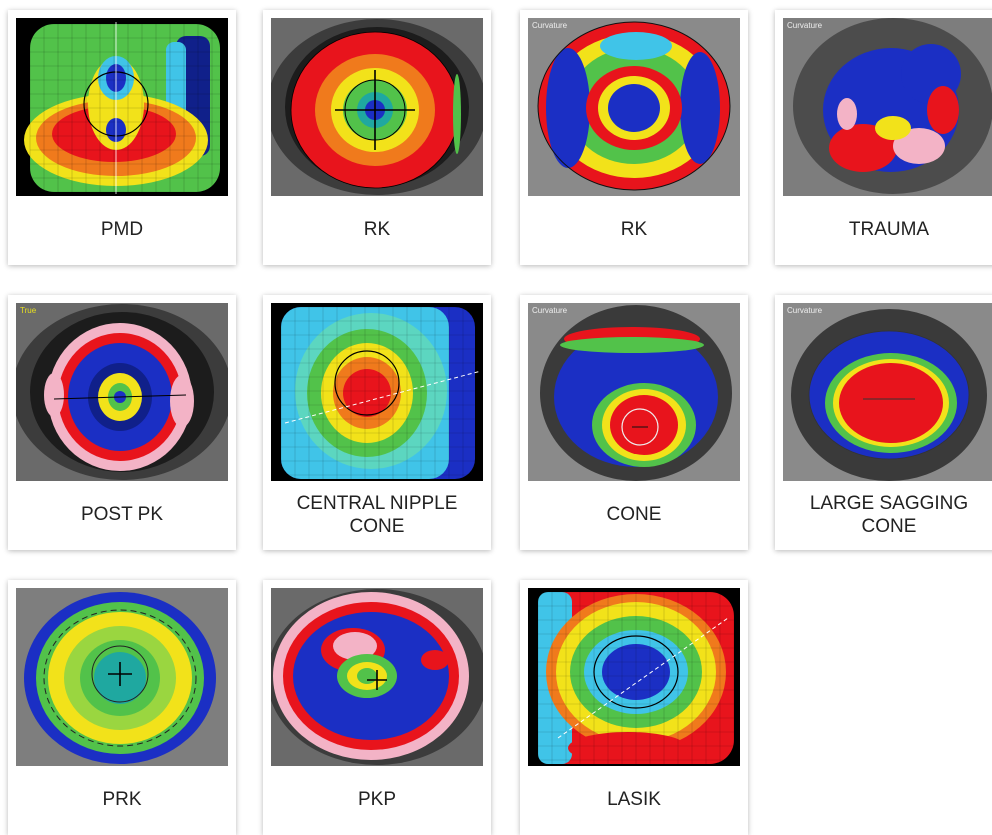 This screenshot has height=835, width=992. I want to click on topography-caption: PMD, so click(122, 229).